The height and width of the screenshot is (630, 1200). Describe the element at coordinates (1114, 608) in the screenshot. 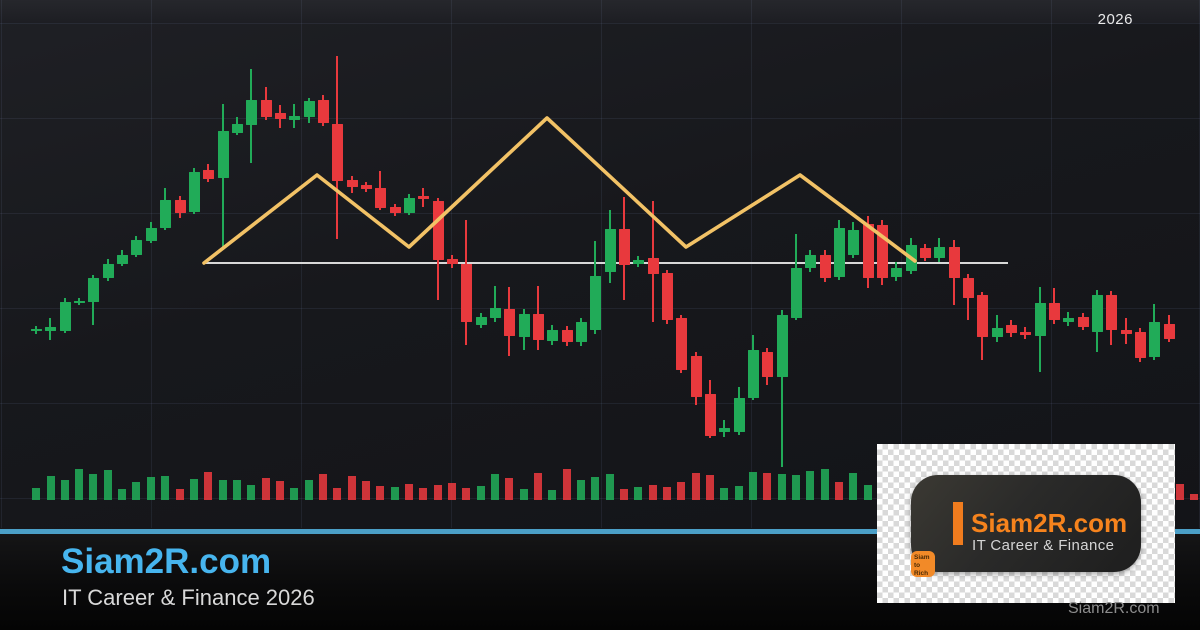

I see `watermark-text: Siam2R.com` at that location.